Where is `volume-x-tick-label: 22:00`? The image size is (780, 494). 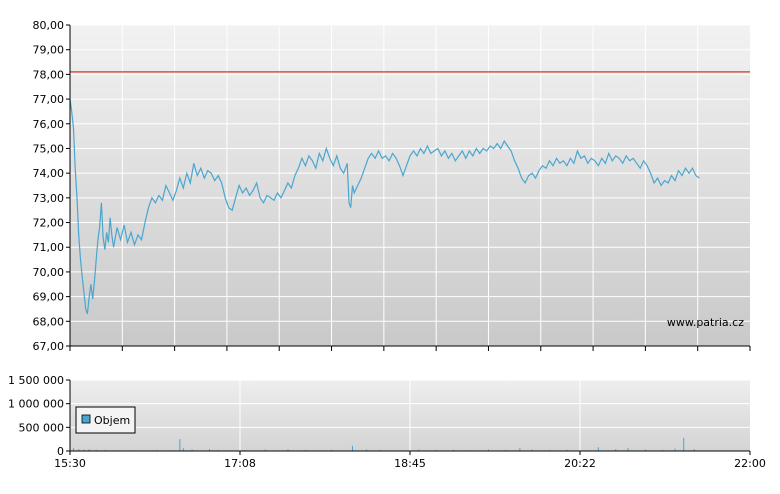
volume-x-tick-label: 22:00 is located at coordinates (750, 463).